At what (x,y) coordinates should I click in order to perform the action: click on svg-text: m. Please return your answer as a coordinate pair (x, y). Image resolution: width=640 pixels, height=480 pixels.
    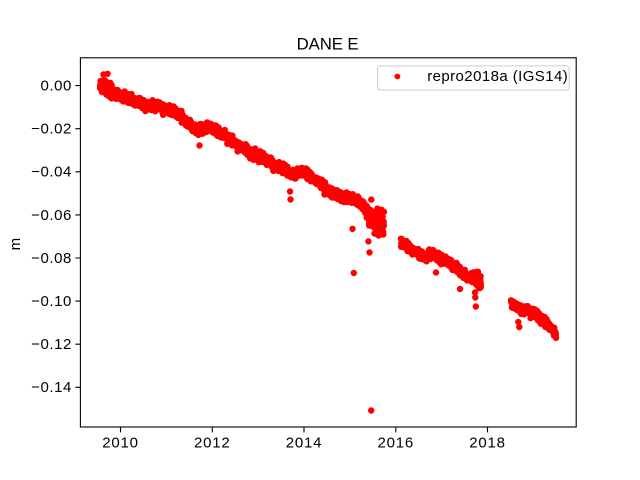
    Looking at the image, I should click on (15, 244).